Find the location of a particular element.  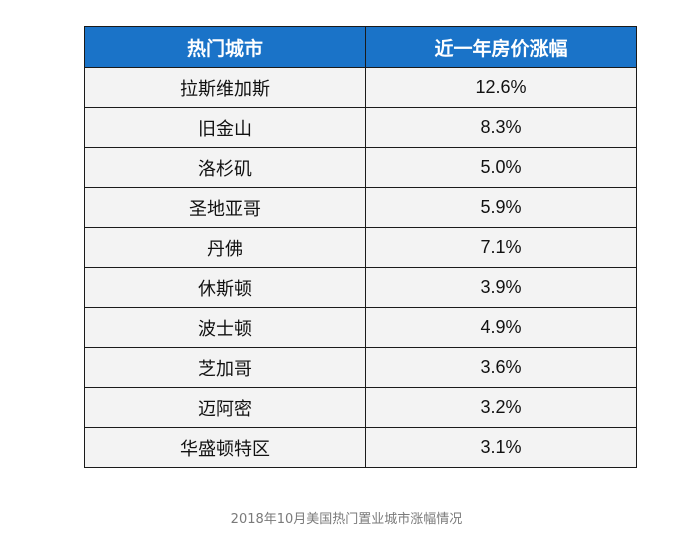

city-cell: 丹佛 is located at coordinates (225, 247).